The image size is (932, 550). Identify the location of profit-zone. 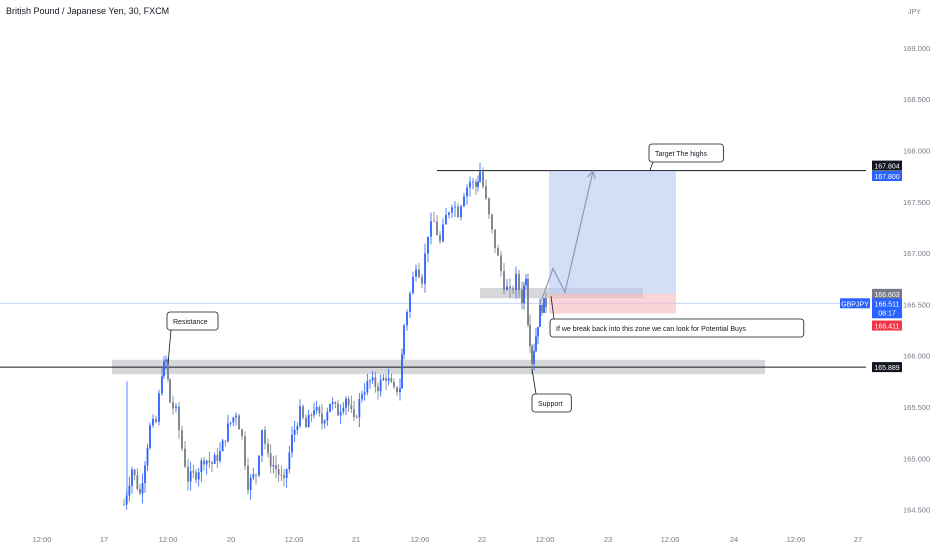
(612, 232).